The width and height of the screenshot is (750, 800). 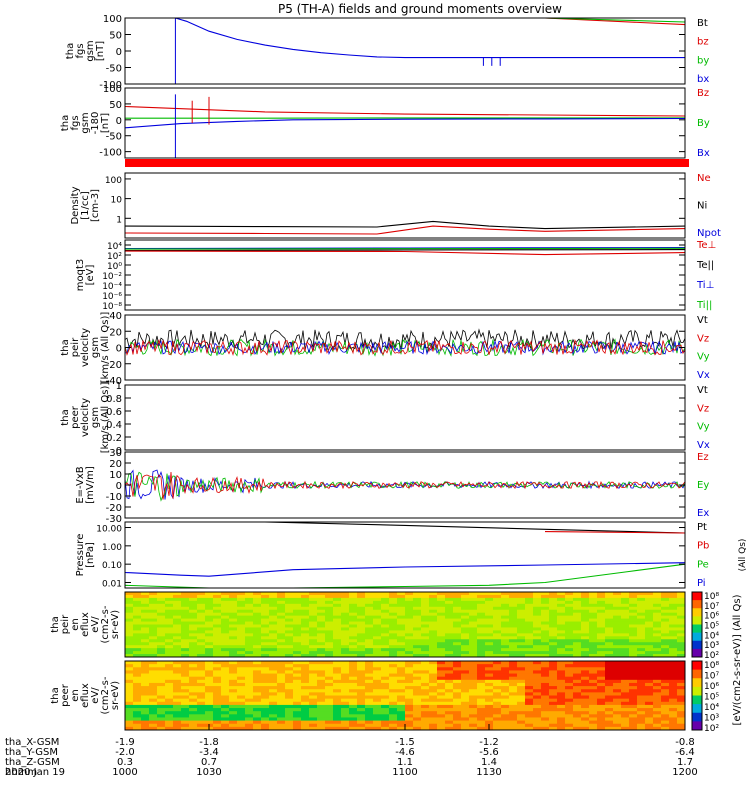 I want to click on colorbar-segment, so click(x=697, y=726).